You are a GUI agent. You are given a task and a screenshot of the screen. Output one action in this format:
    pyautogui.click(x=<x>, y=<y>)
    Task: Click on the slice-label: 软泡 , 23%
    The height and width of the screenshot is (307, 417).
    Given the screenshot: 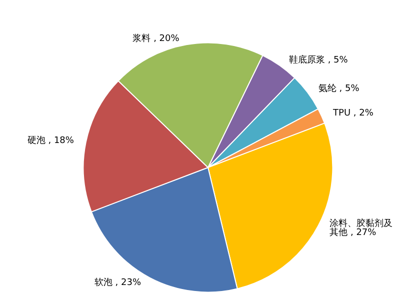 What is the action you would take?
    pyautogui.click(x=118, y=282)
    